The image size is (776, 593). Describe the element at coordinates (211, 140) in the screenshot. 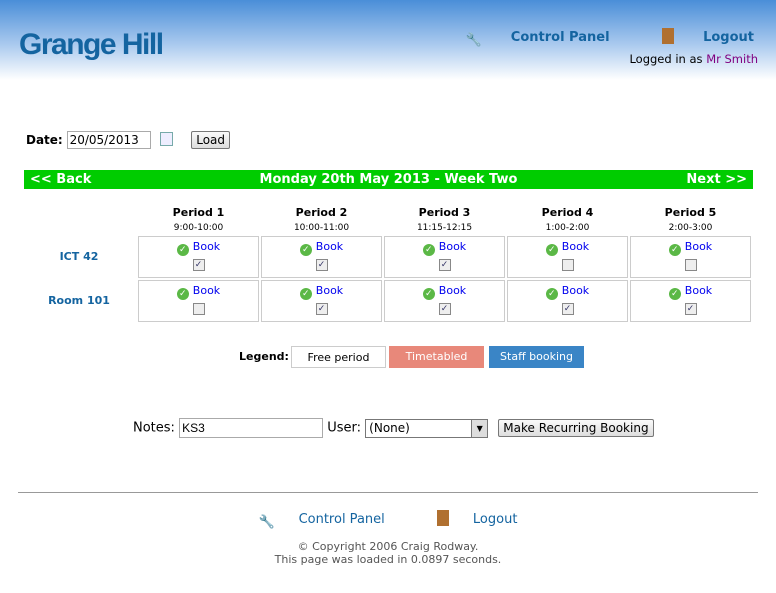

I see `load-button: Load` at that location.